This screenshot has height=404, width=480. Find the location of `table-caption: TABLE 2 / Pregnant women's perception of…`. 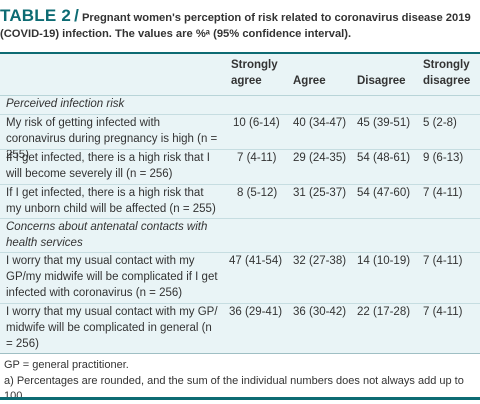

table-caption: TABLE 2 / Pregnant women's perception of… is located at coordinates (236, 24).